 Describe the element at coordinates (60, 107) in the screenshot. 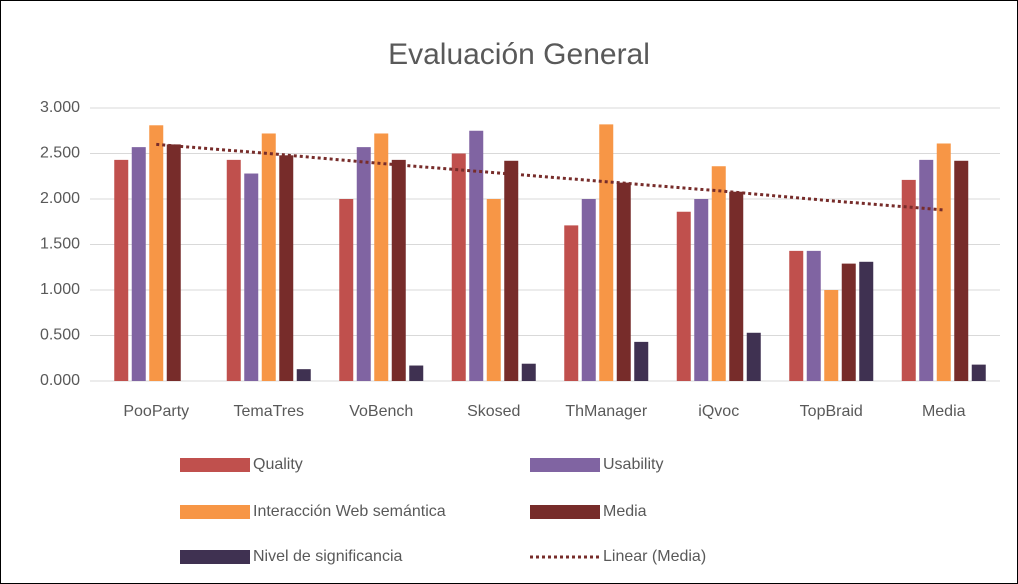

I see `y-tick-label: 3.000` at that location.